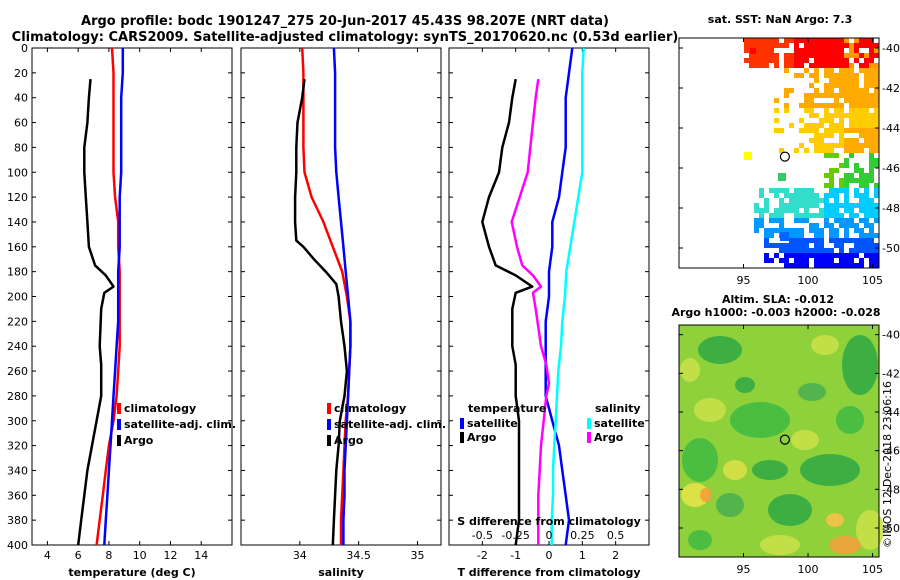 The height and width of the screenshot is (580, 900). Describe the element at coordinates (744, 569) in the screenshot. I see `map-x-tick-label: 95` at that location.